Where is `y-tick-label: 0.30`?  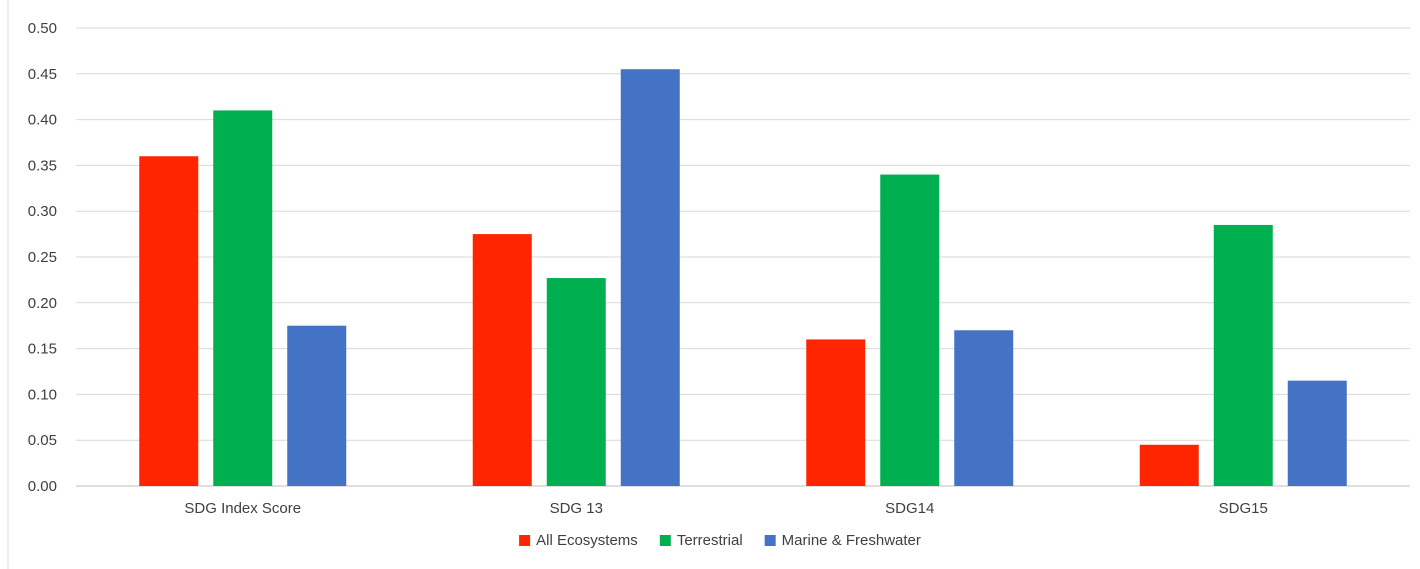 y-tick-label: 0.30 is located at coordinates (42, 211).